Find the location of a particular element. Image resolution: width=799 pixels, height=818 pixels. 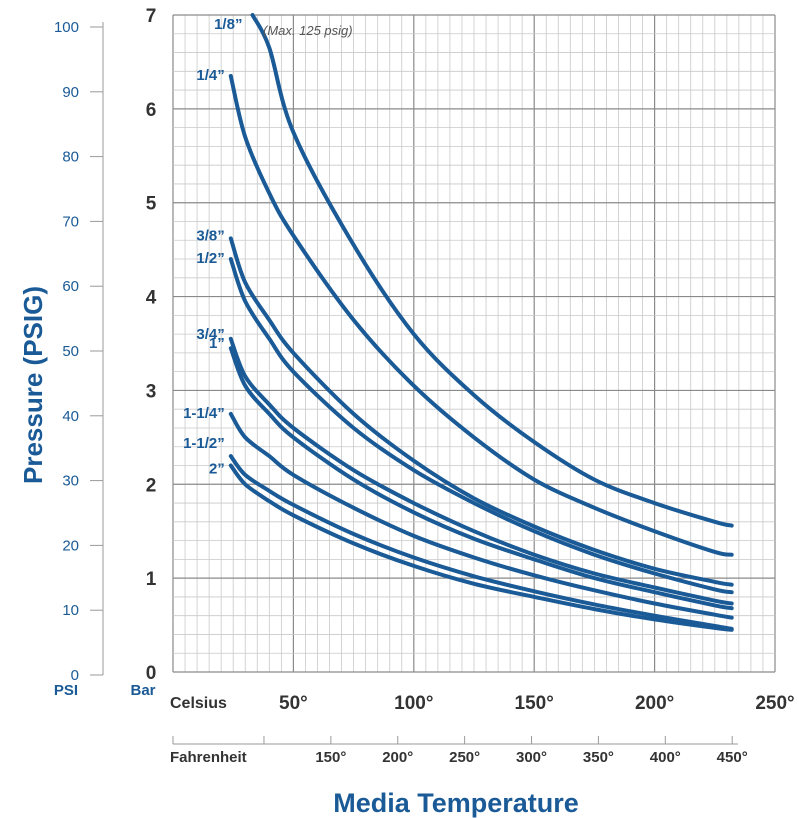

fahrenheit-tick-label: 400° is located at coordinates (665, 757).